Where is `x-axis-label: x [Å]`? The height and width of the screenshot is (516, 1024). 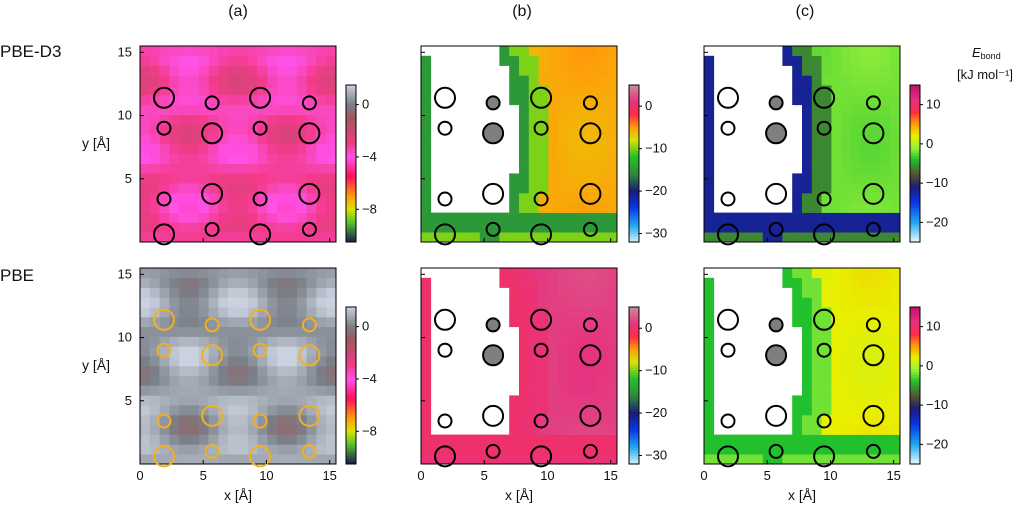 x-axis-label: x [Å] is located at coordinates (238, 495).